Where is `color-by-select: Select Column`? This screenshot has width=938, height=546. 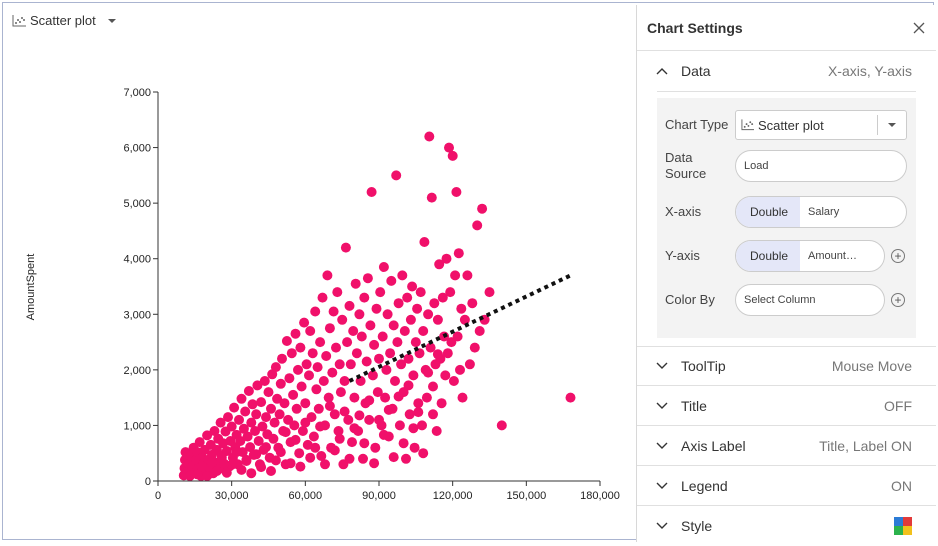 color-by-select: Select Column is located at coordinates (810, 300).